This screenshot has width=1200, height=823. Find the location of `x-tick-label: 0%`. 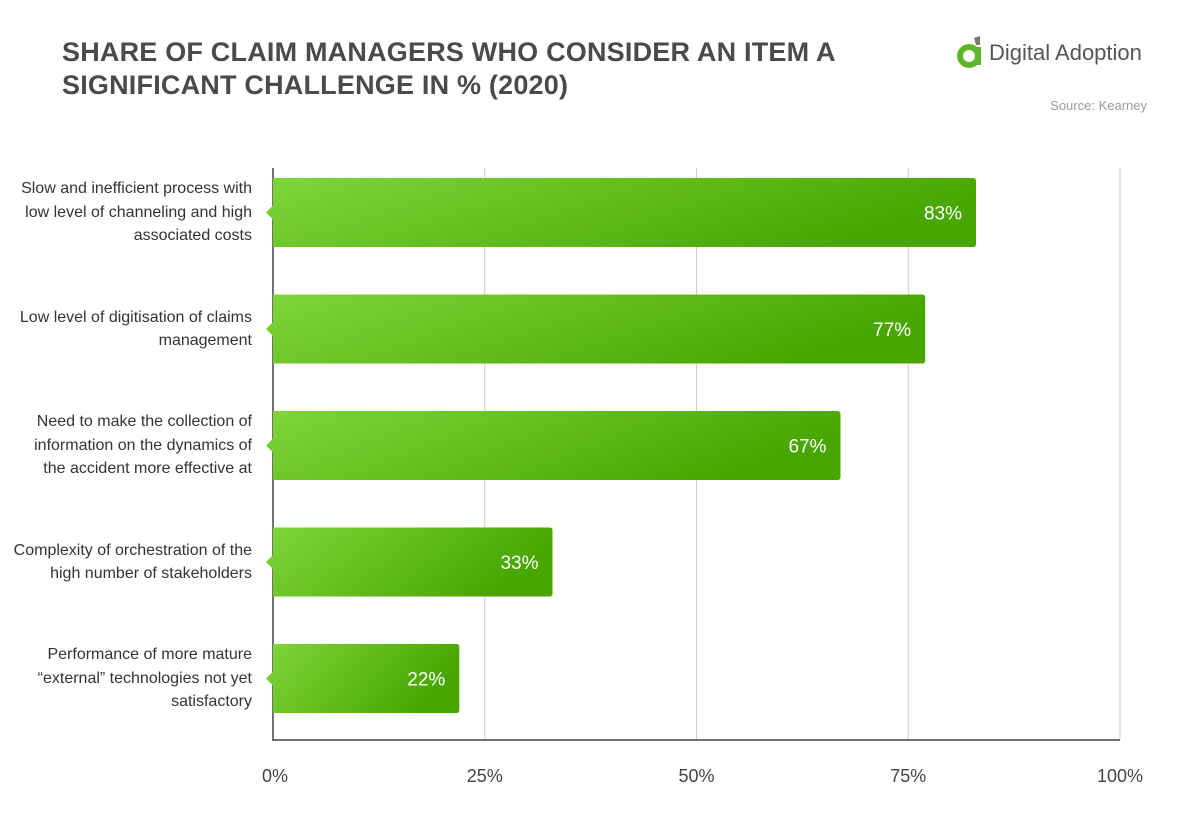

x-tick-label: 0% is located at coordinates (275, 776).